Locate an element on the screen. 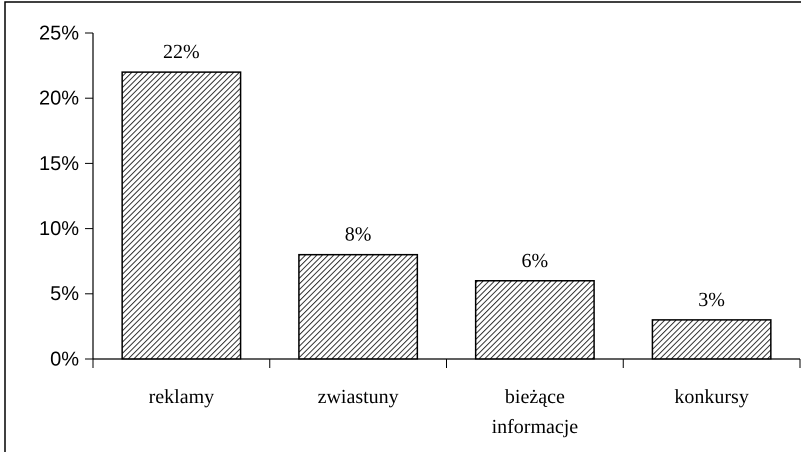 The width and height of the screenshot is (801, 452). y-tick-label: 20% is located at coordinates (59, 99).